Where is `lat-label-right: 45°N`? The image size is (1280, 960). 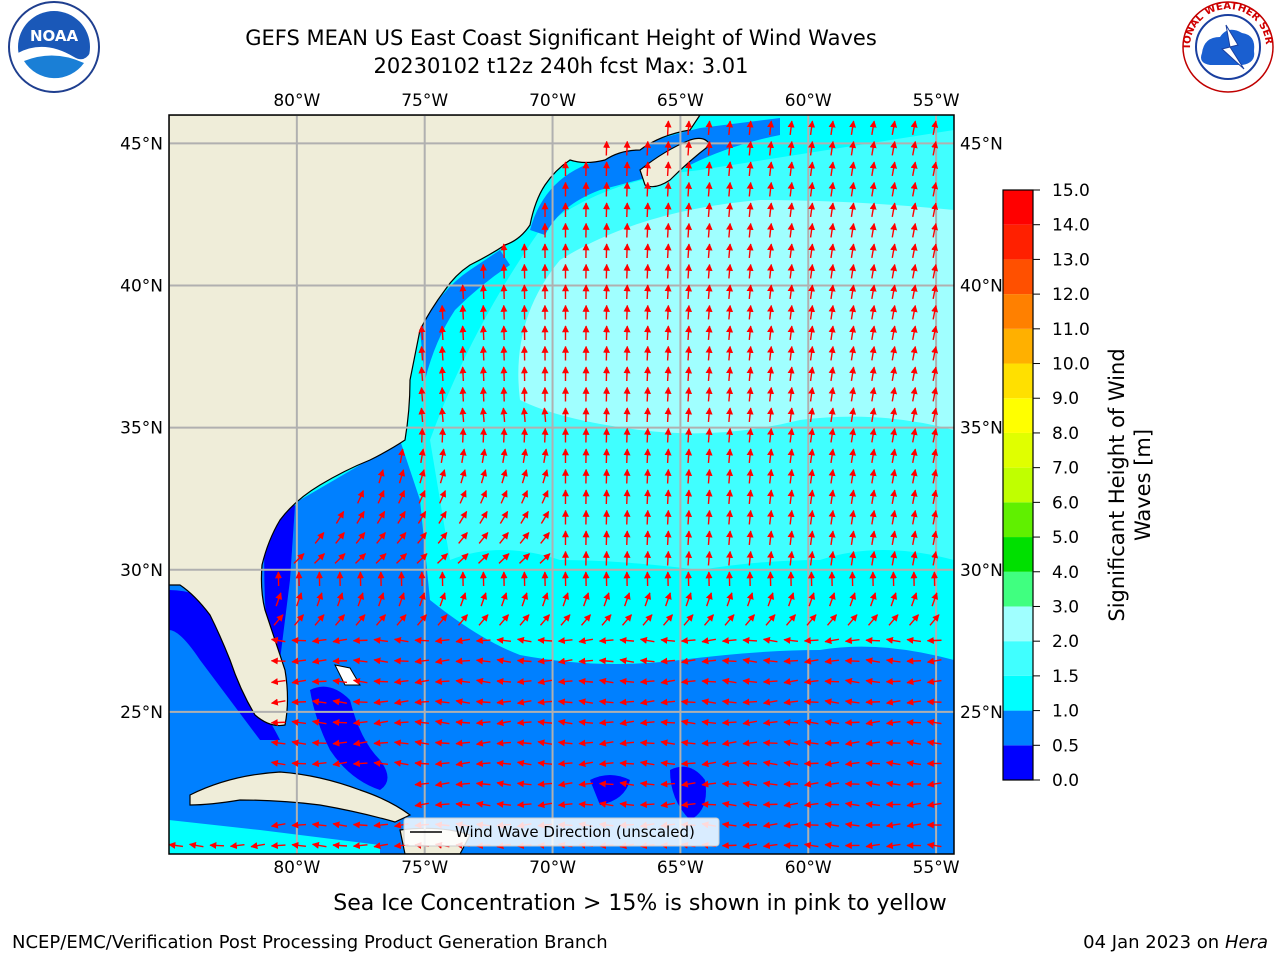
lat-label-right: 45°N is located at coordinates (981, 144).